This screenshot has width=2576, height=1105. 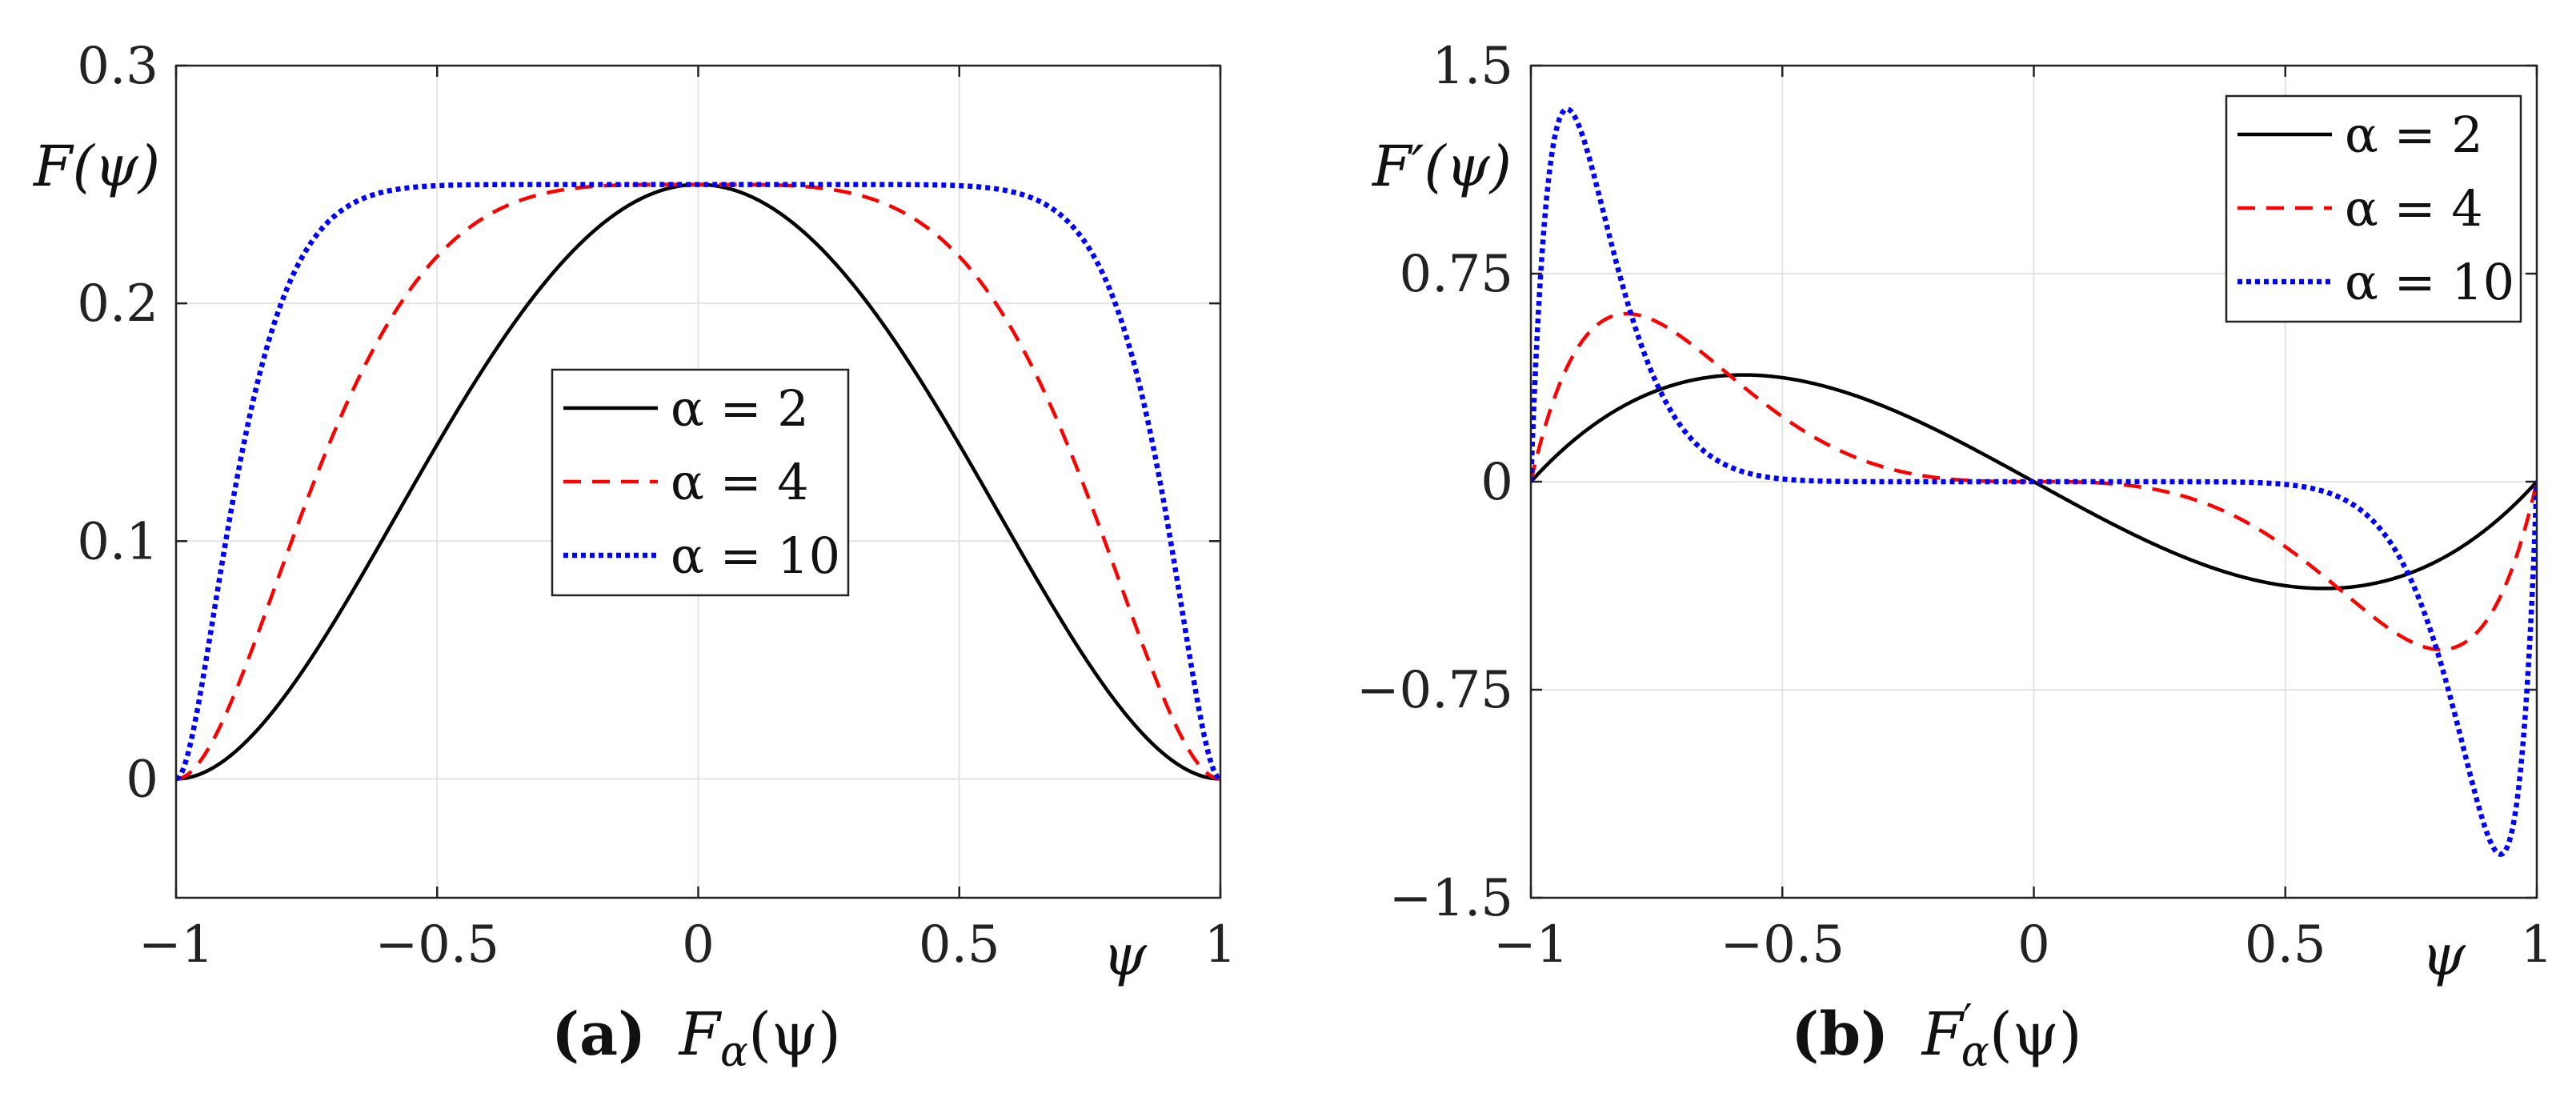 I want to click on caption-label: b, so click(x=1840, y=1034).